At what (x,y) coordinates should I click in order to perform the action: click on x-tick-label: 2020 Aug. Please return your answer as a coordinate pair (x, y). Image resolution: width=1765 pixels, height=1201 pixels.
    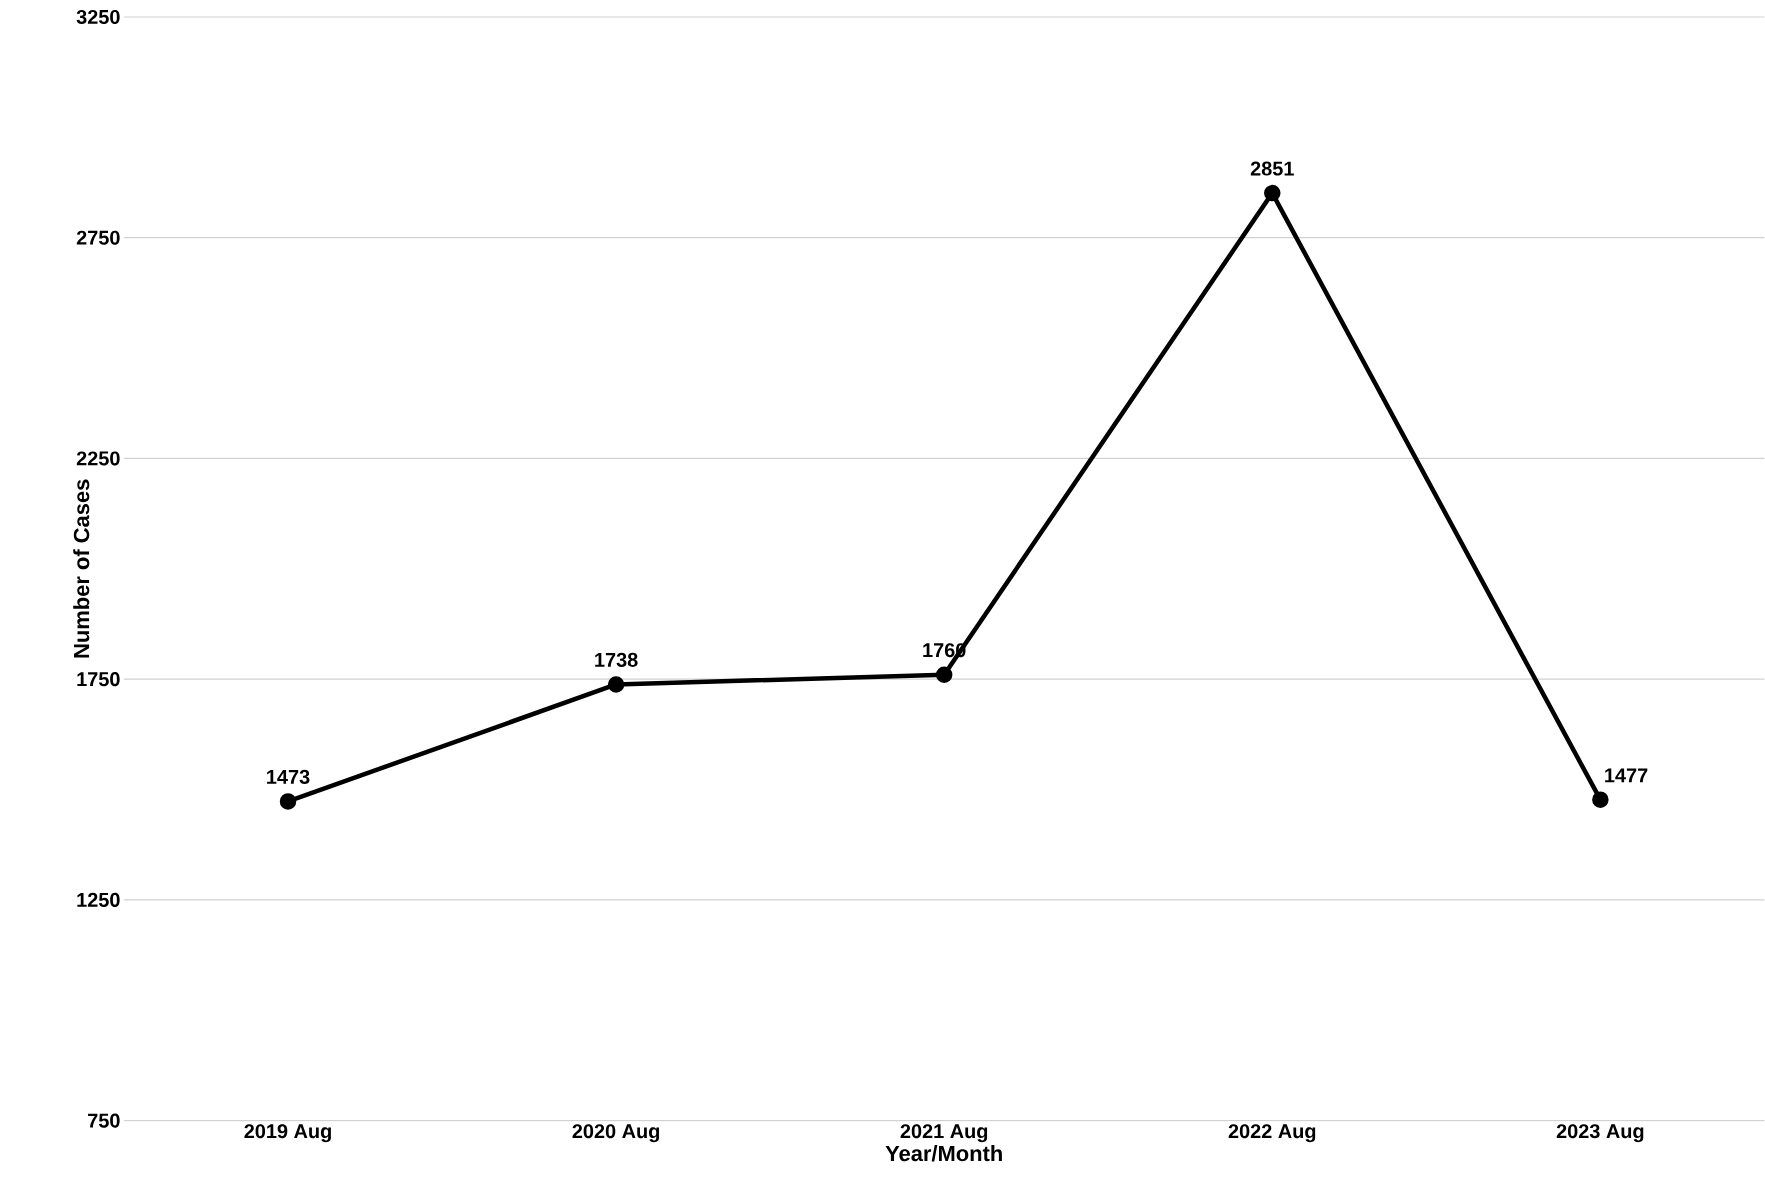
    Looking at the image, I should click on (616, 1133).